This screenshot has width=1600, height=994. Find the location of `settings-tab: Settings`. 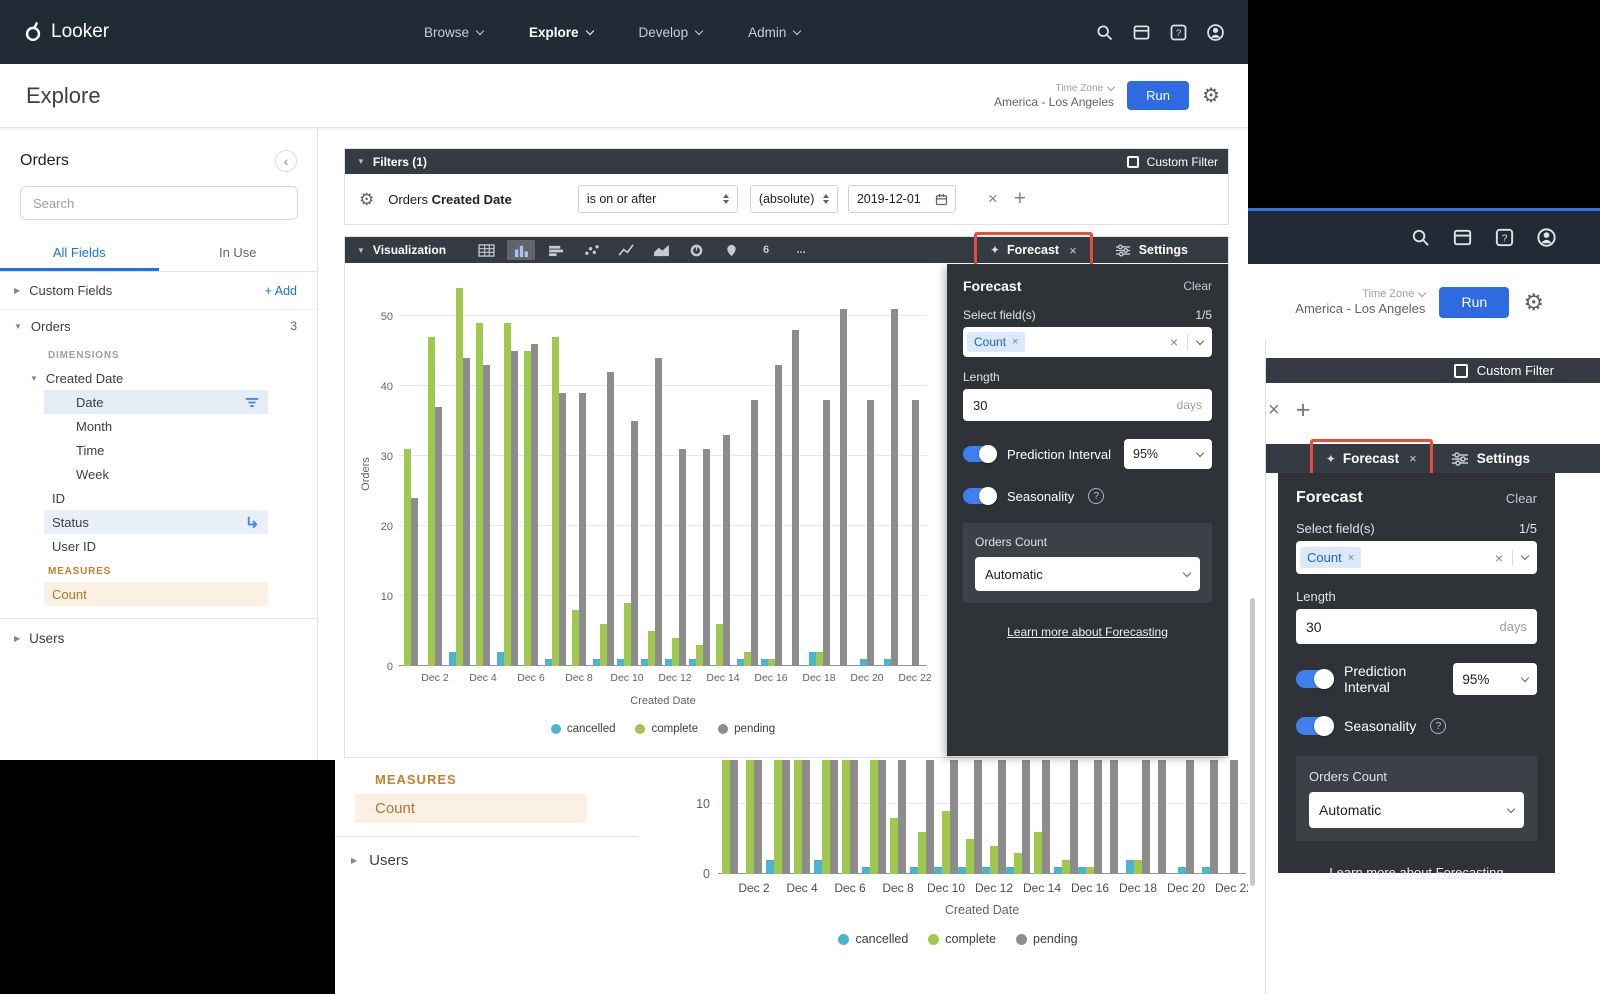

settings-tab: Settings is located at coordinates (1490, 458).